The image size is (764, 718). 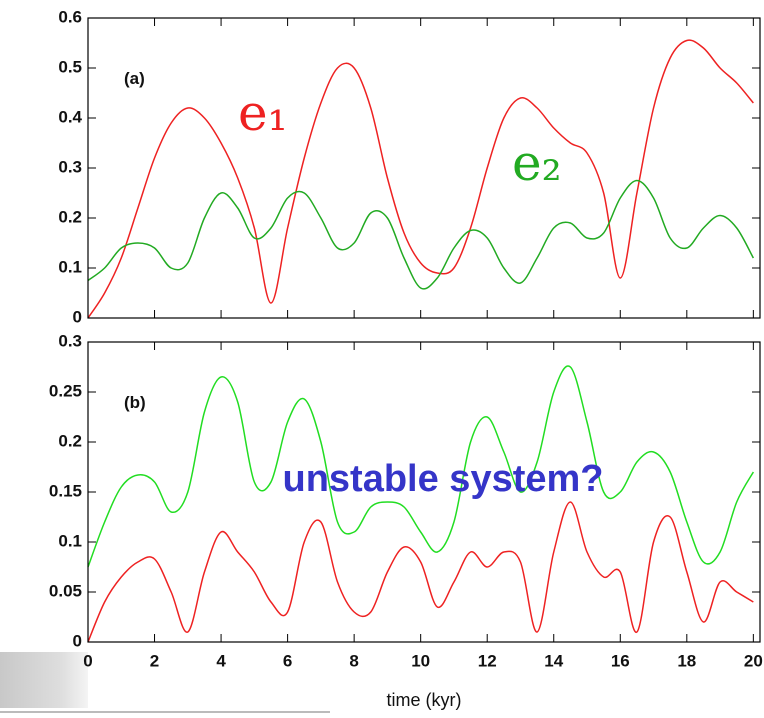 What do you see at coordinates (686, 660) in the screenshot?
I see `x-tick-label: 18` at bounding box center [686, 660].